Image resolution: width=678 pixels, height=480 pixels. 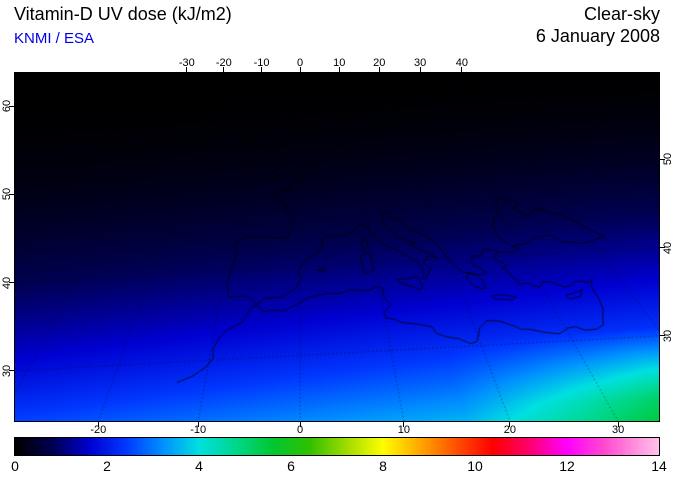 I want to click on colorbar-tick-label: 4, so click(x=199, y=466).